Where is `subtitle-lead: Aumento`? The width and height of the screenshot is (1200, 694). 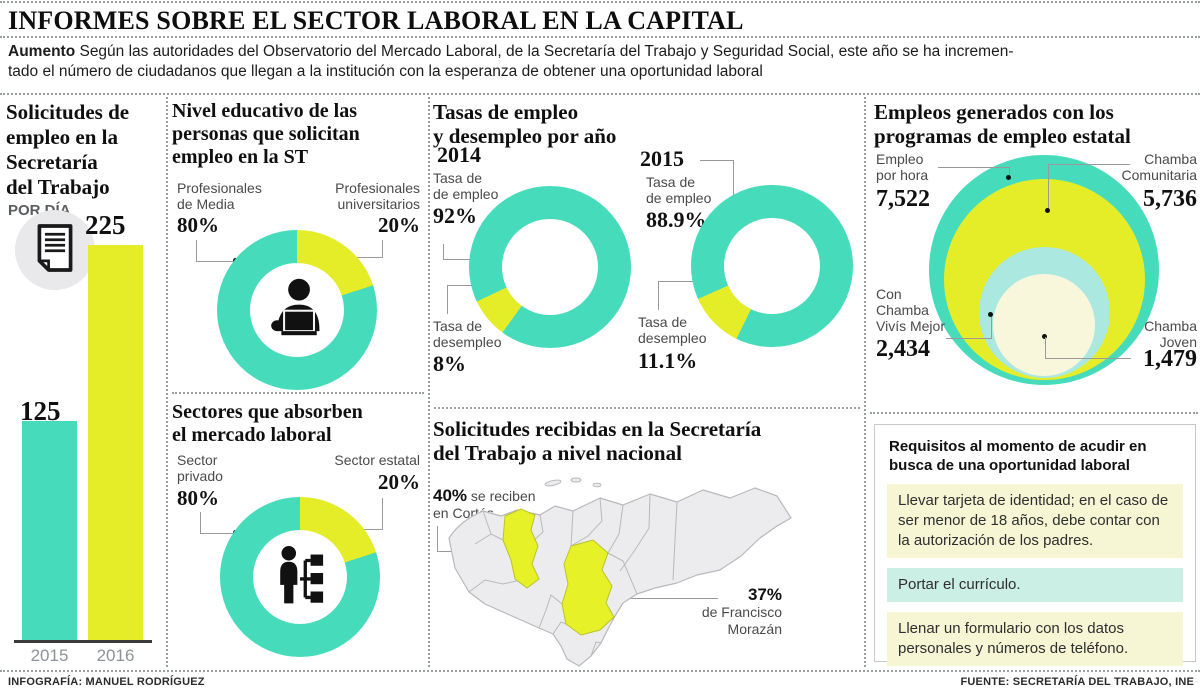
subtitle-lead: Aumento is located at coordinates (42, 51).